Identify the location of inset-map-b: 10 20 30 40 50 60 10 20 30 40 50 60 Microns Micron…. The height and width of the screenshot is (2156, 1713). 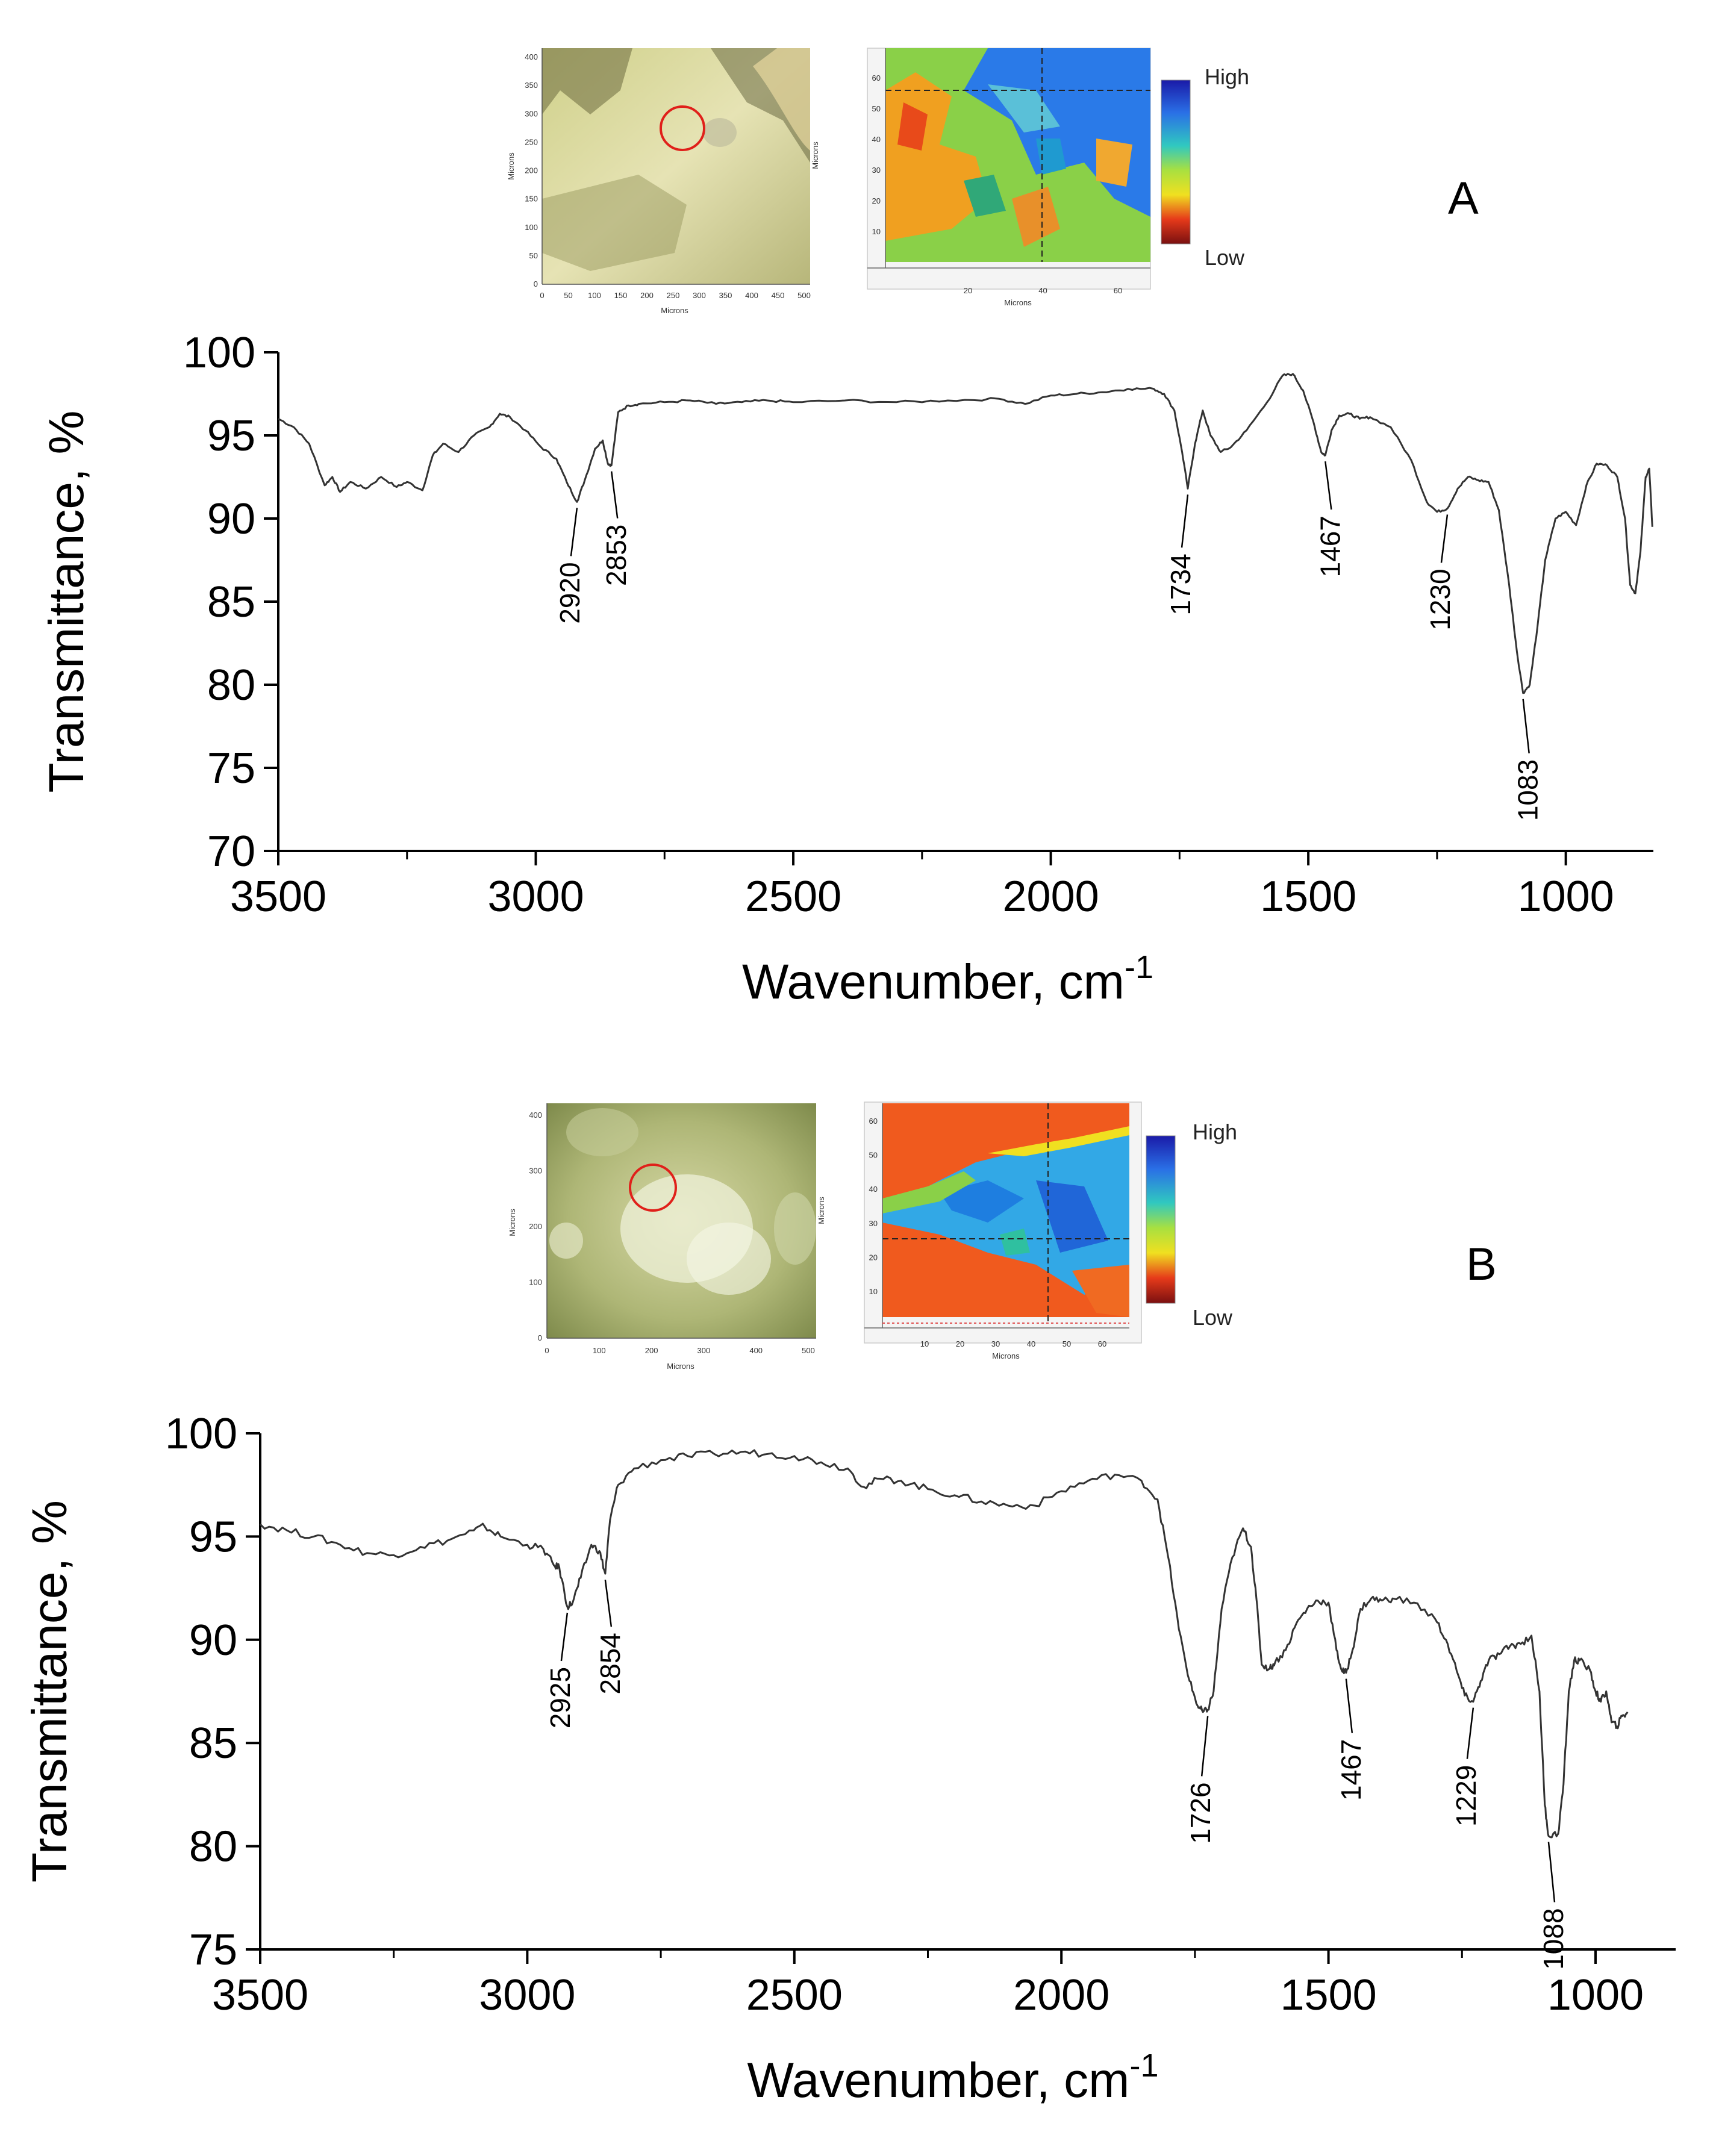
(1027, 1230).